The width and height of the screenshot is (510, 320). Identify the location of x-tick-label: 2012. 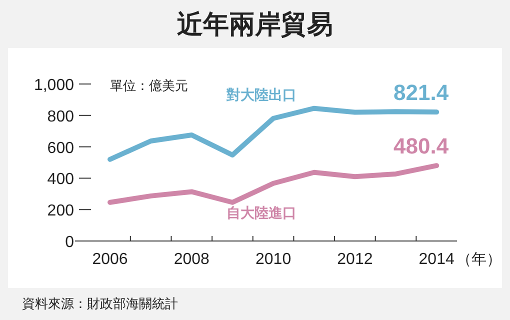
(355, 259).